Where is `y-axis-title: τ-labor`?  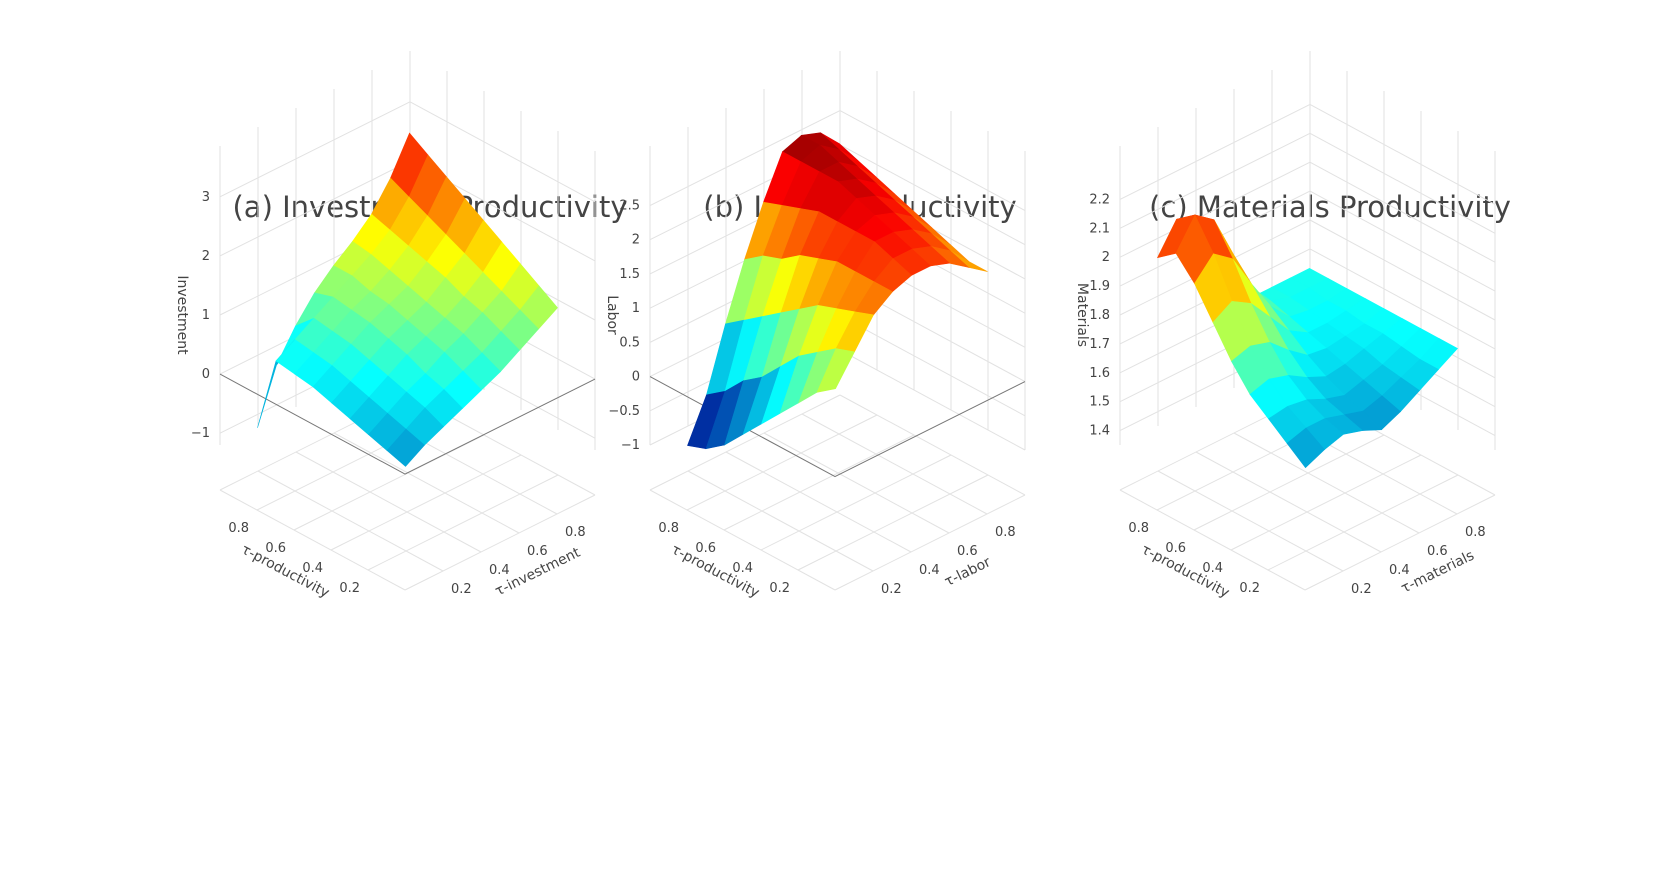
y-axis-title: τ-labor is located at coordinates (967, 572).